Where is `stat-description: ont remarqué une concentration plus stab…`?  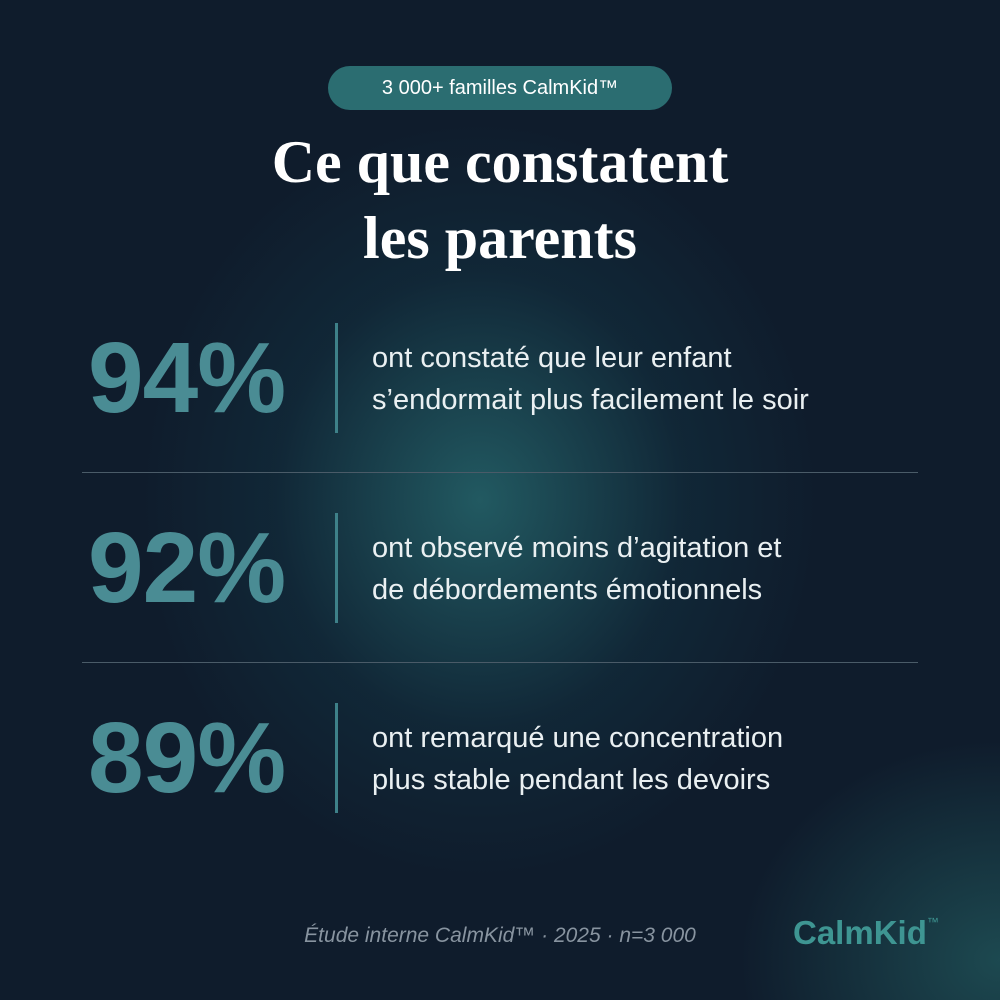
stat-description: ont remarqué une concentration plus stab… is located at coordinates (577, 759).